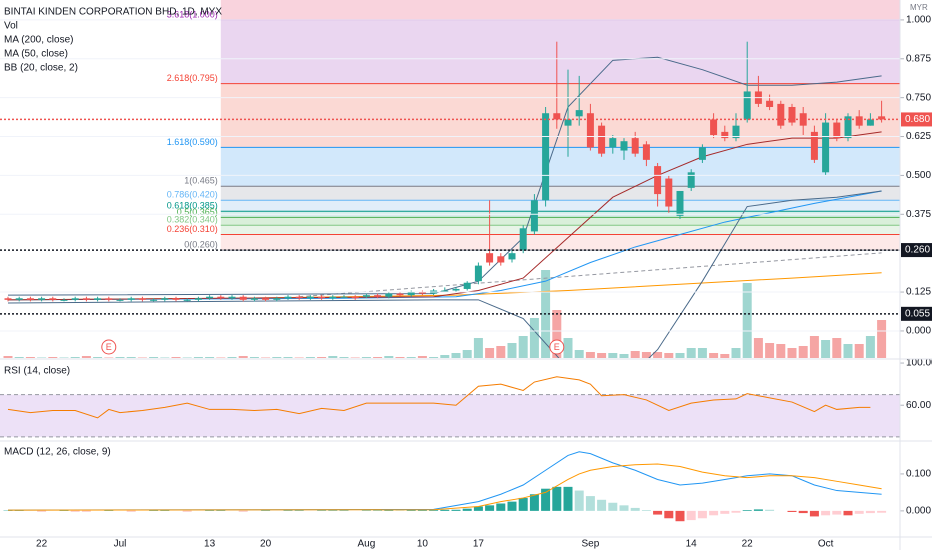 The width and height of the screenshot is (932, 550). I want to click on earnings-label: E, so click(557, 347).